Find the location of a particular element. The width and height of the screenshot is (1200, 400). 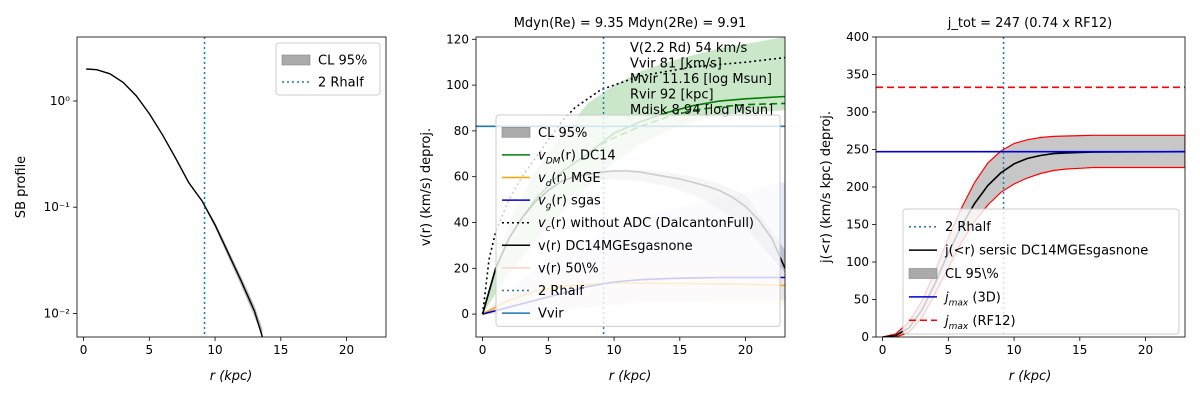

p2-ytick-label: 80 is located at coordinates (461, 131).